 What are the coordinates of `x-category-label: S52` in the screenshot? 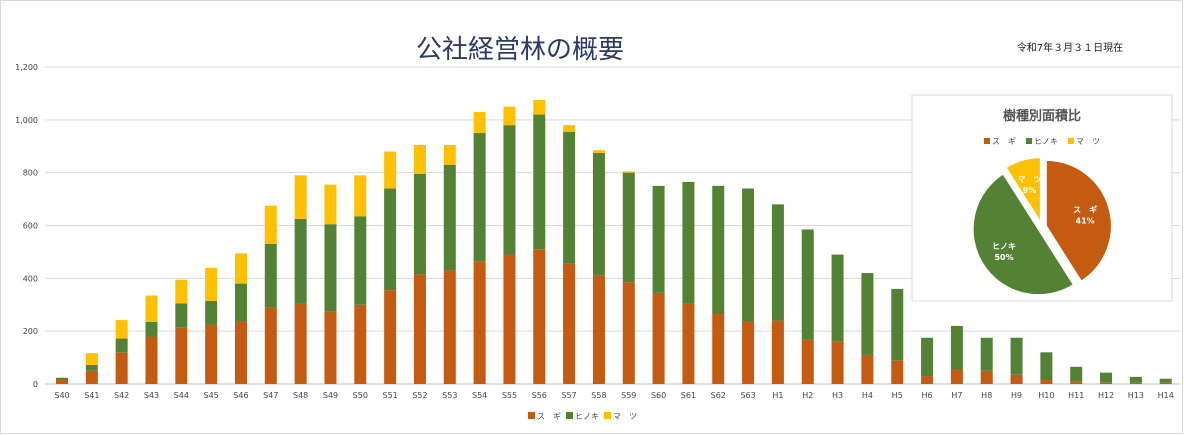 It's located at (419, 395).